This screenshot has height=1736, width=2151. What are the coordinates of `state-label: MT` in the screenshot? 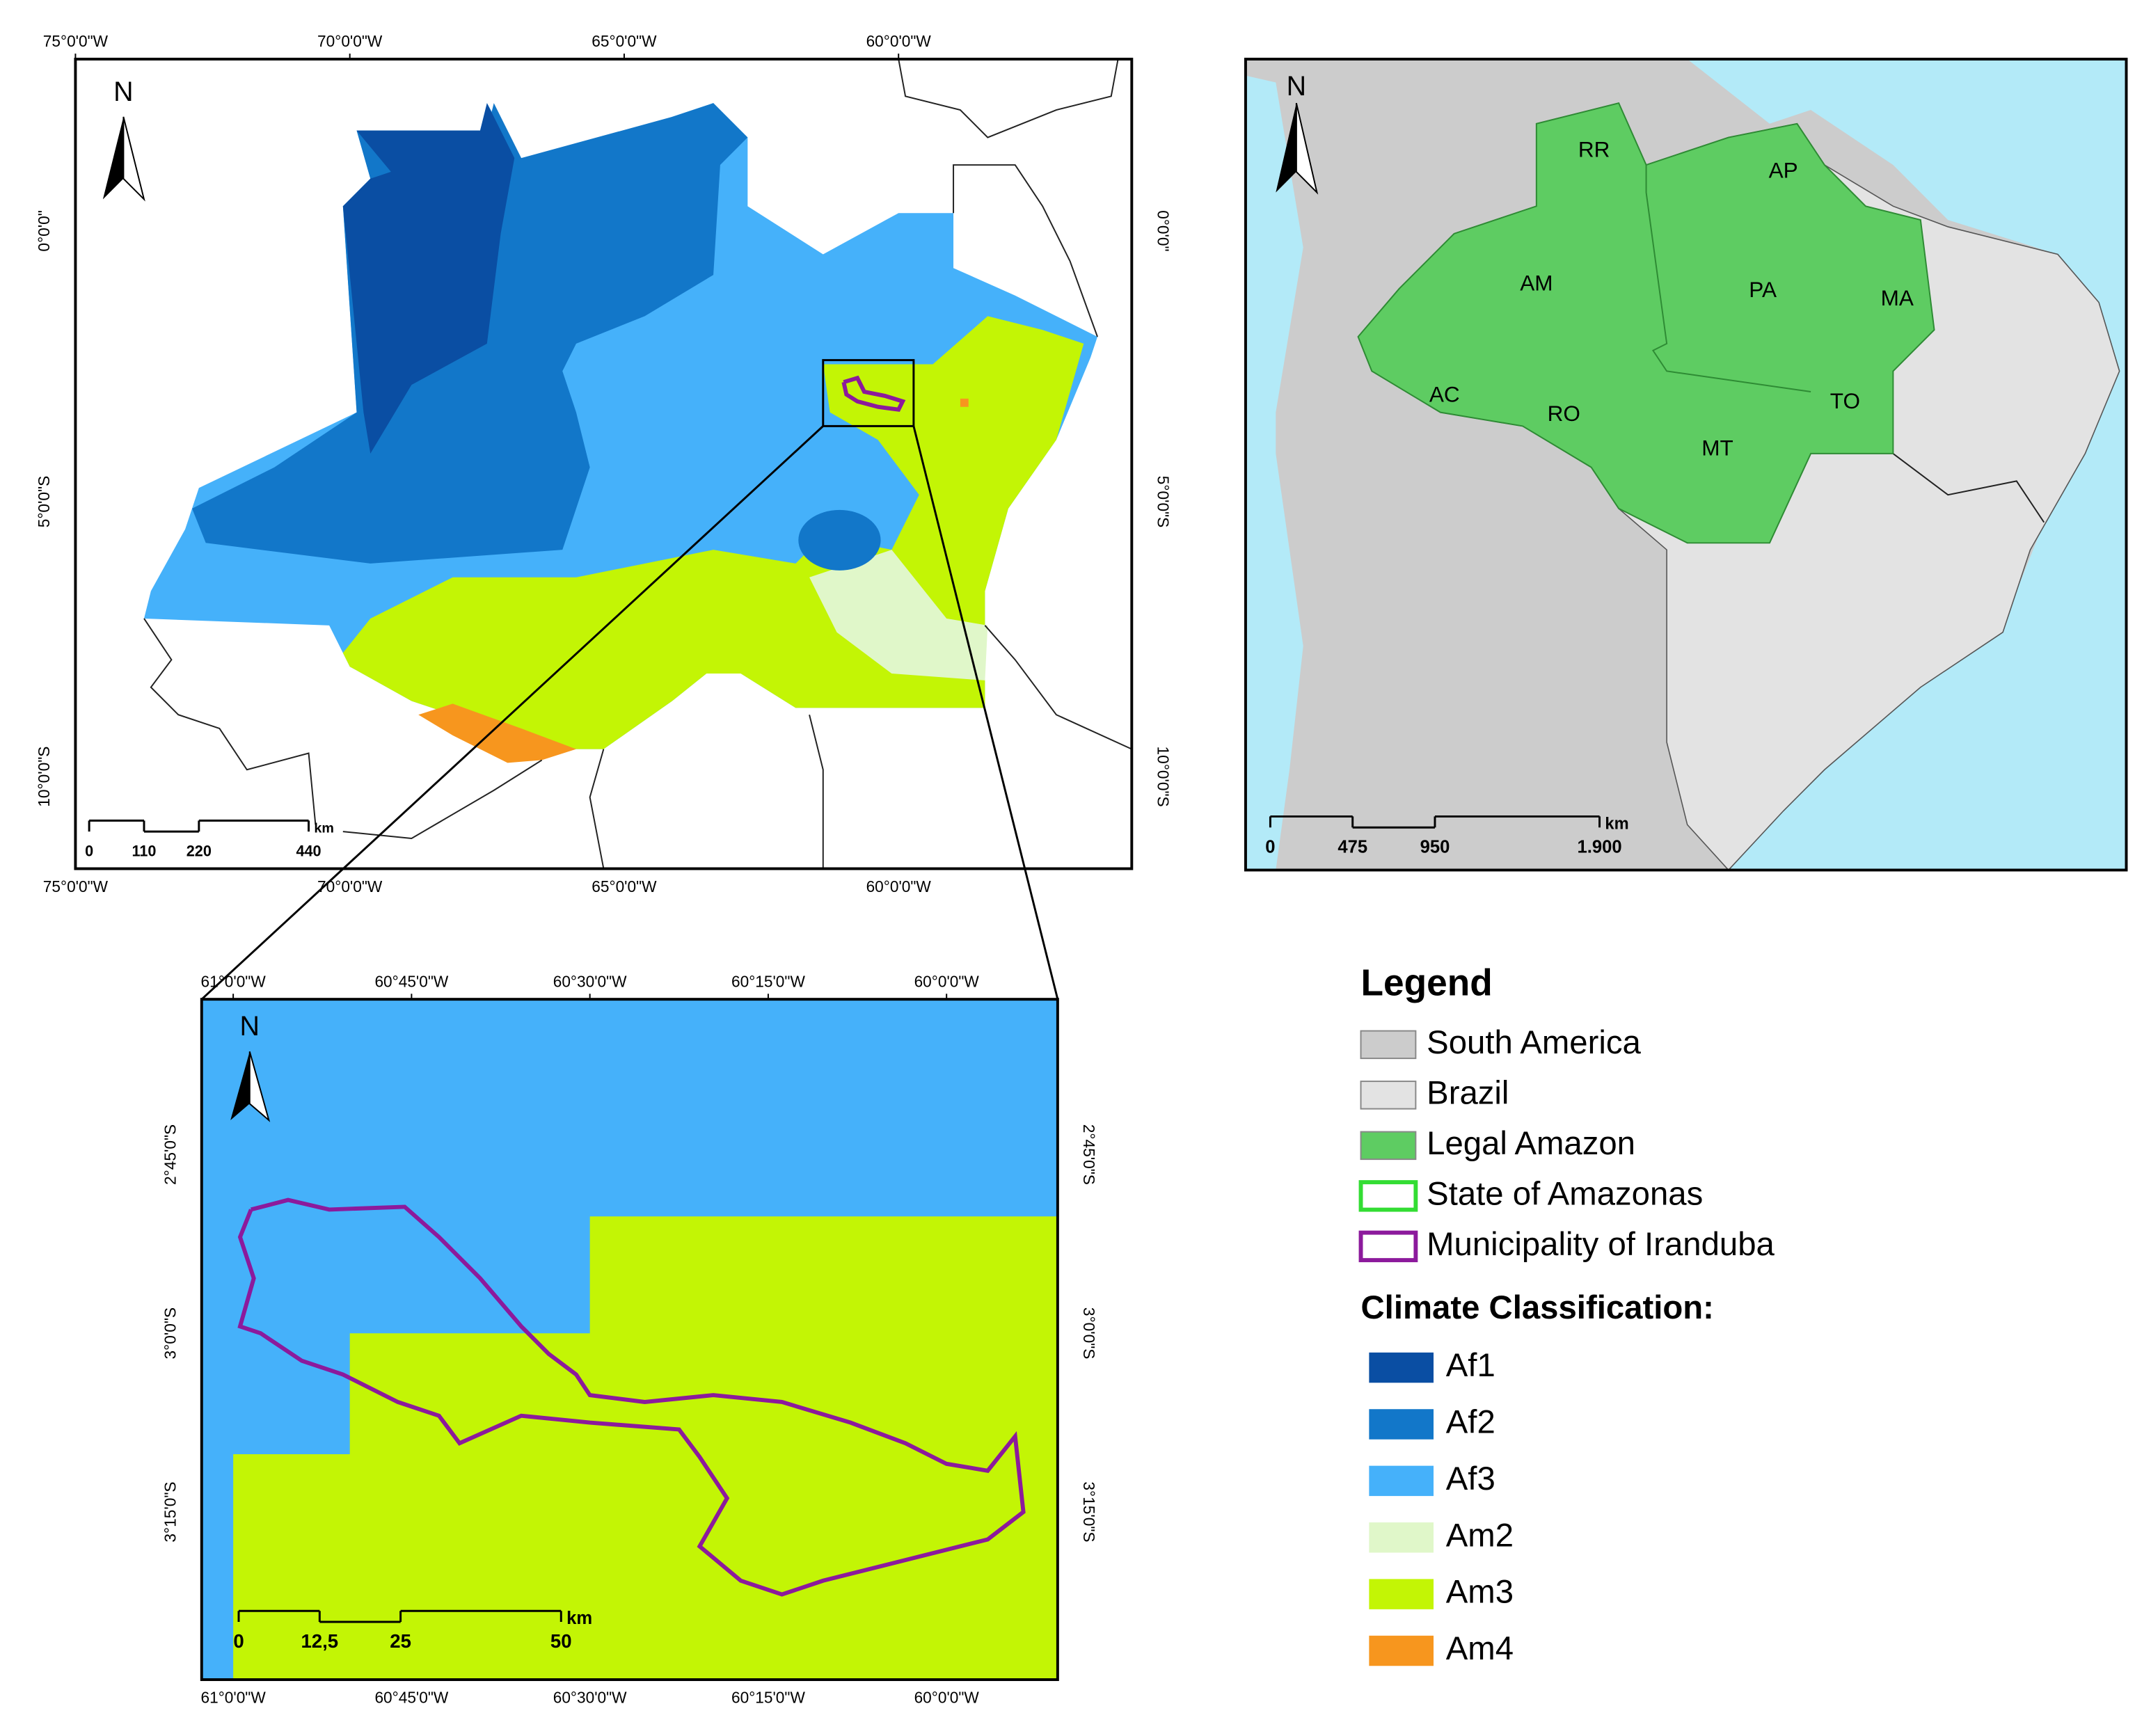 It's located at (1717, 447).